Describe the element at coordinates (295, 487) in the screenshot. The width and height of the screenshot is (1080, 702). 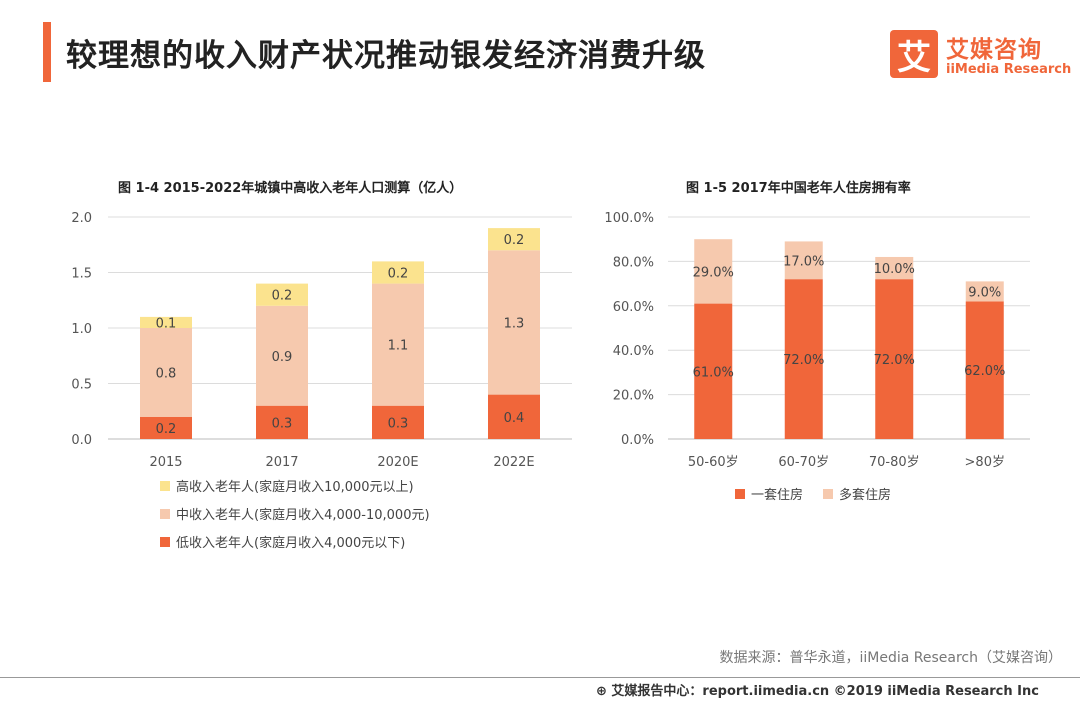
I see `chart-1-legend-label: 高收入老年人(家庭月收入10,000元以上)` at that location.